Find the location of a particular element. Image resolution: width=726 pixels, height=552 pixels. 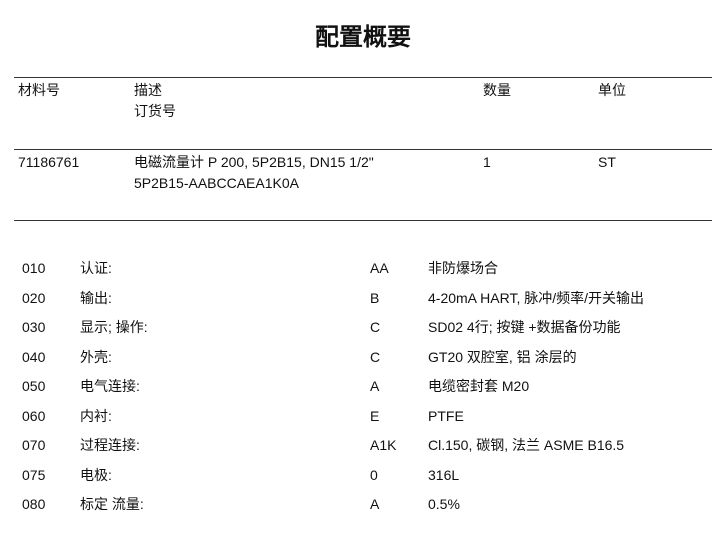

header-description: 描述 is located at coordinates (148, 90).